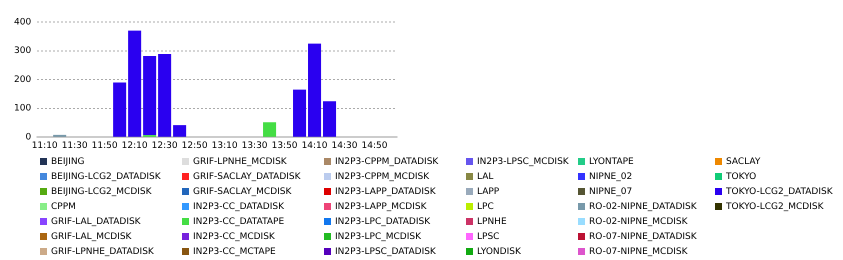 This screenshot has height=260, width=843. I want to click on legend-label: TOKYO-LCG2_MCDISK, so click(775, 207).